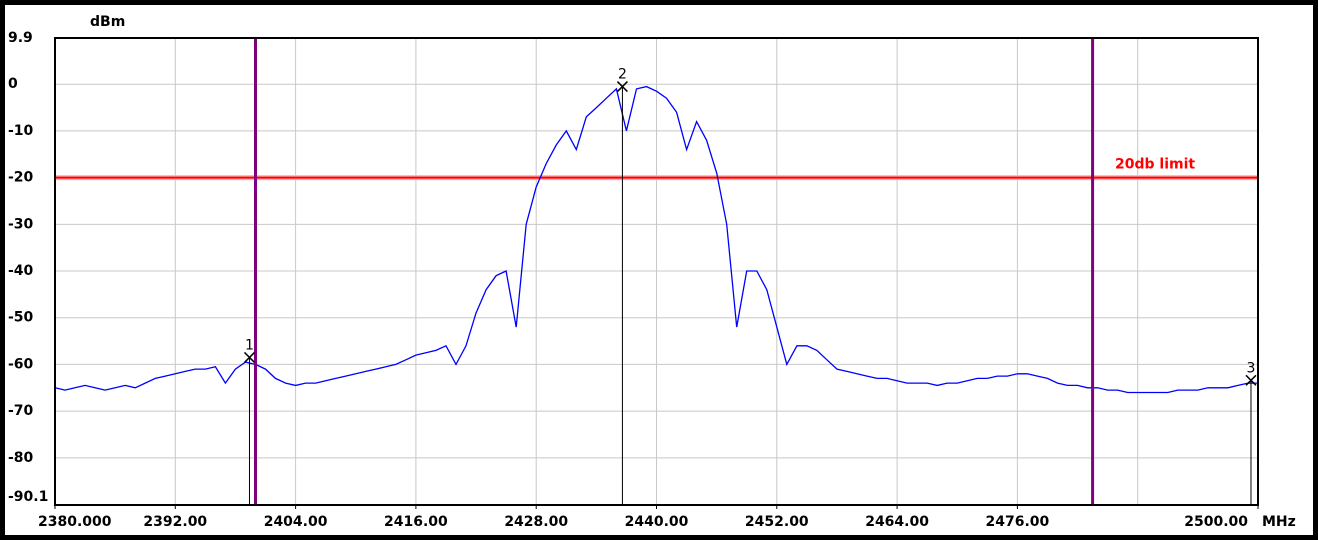 The width and height of the screenshot is (1318, 540). What do you see at coordinates (21, 131) in the screenshot?
I see `y-tick-label: -10` at bounding box center [21, 131].